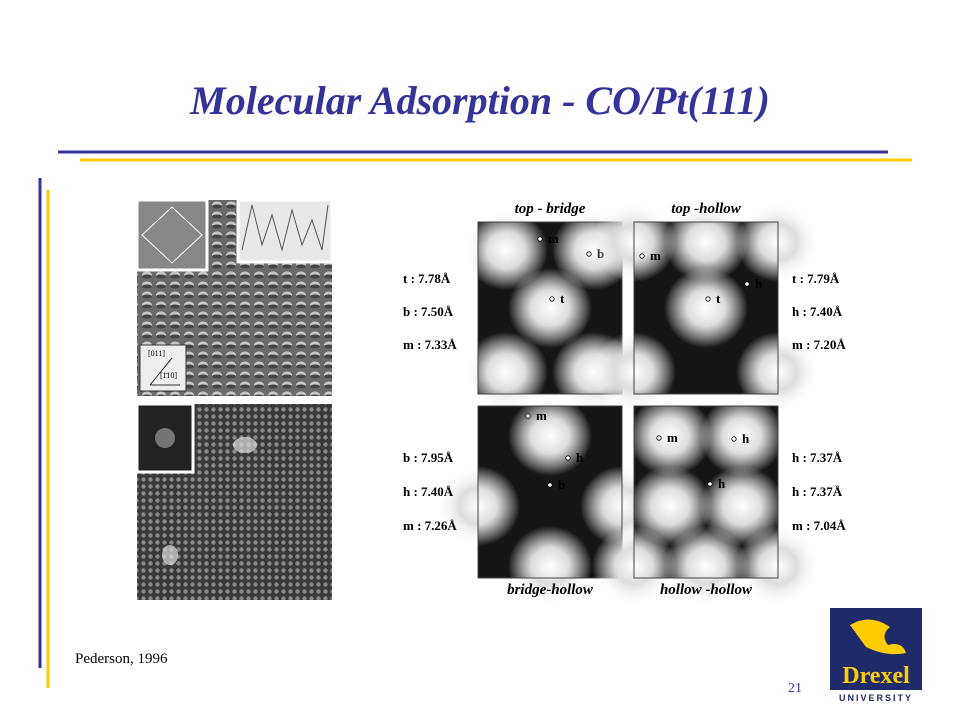  What do you see at coordinates (427, 278) in the screenshot?
I see `panel-value: t : 7.78Å` at bounding box center [427, 278].